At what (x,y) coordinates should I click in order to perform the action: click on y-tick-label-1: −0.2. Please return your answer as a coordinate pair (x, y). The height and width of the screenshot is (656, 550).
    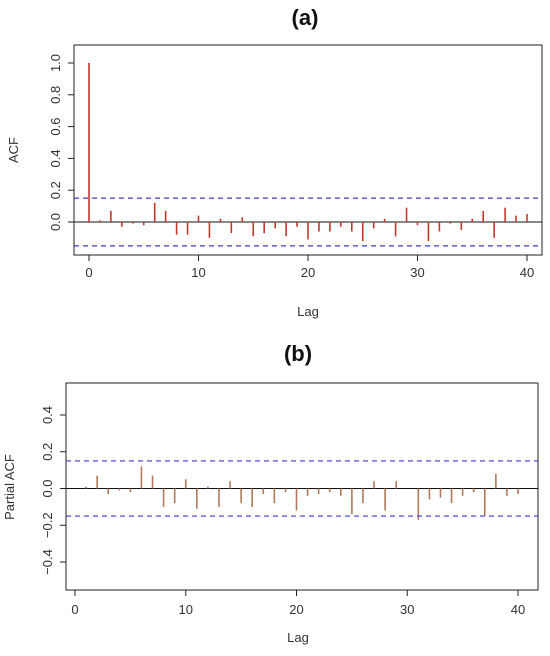
    Looking at the image, I should click on (47, 525).